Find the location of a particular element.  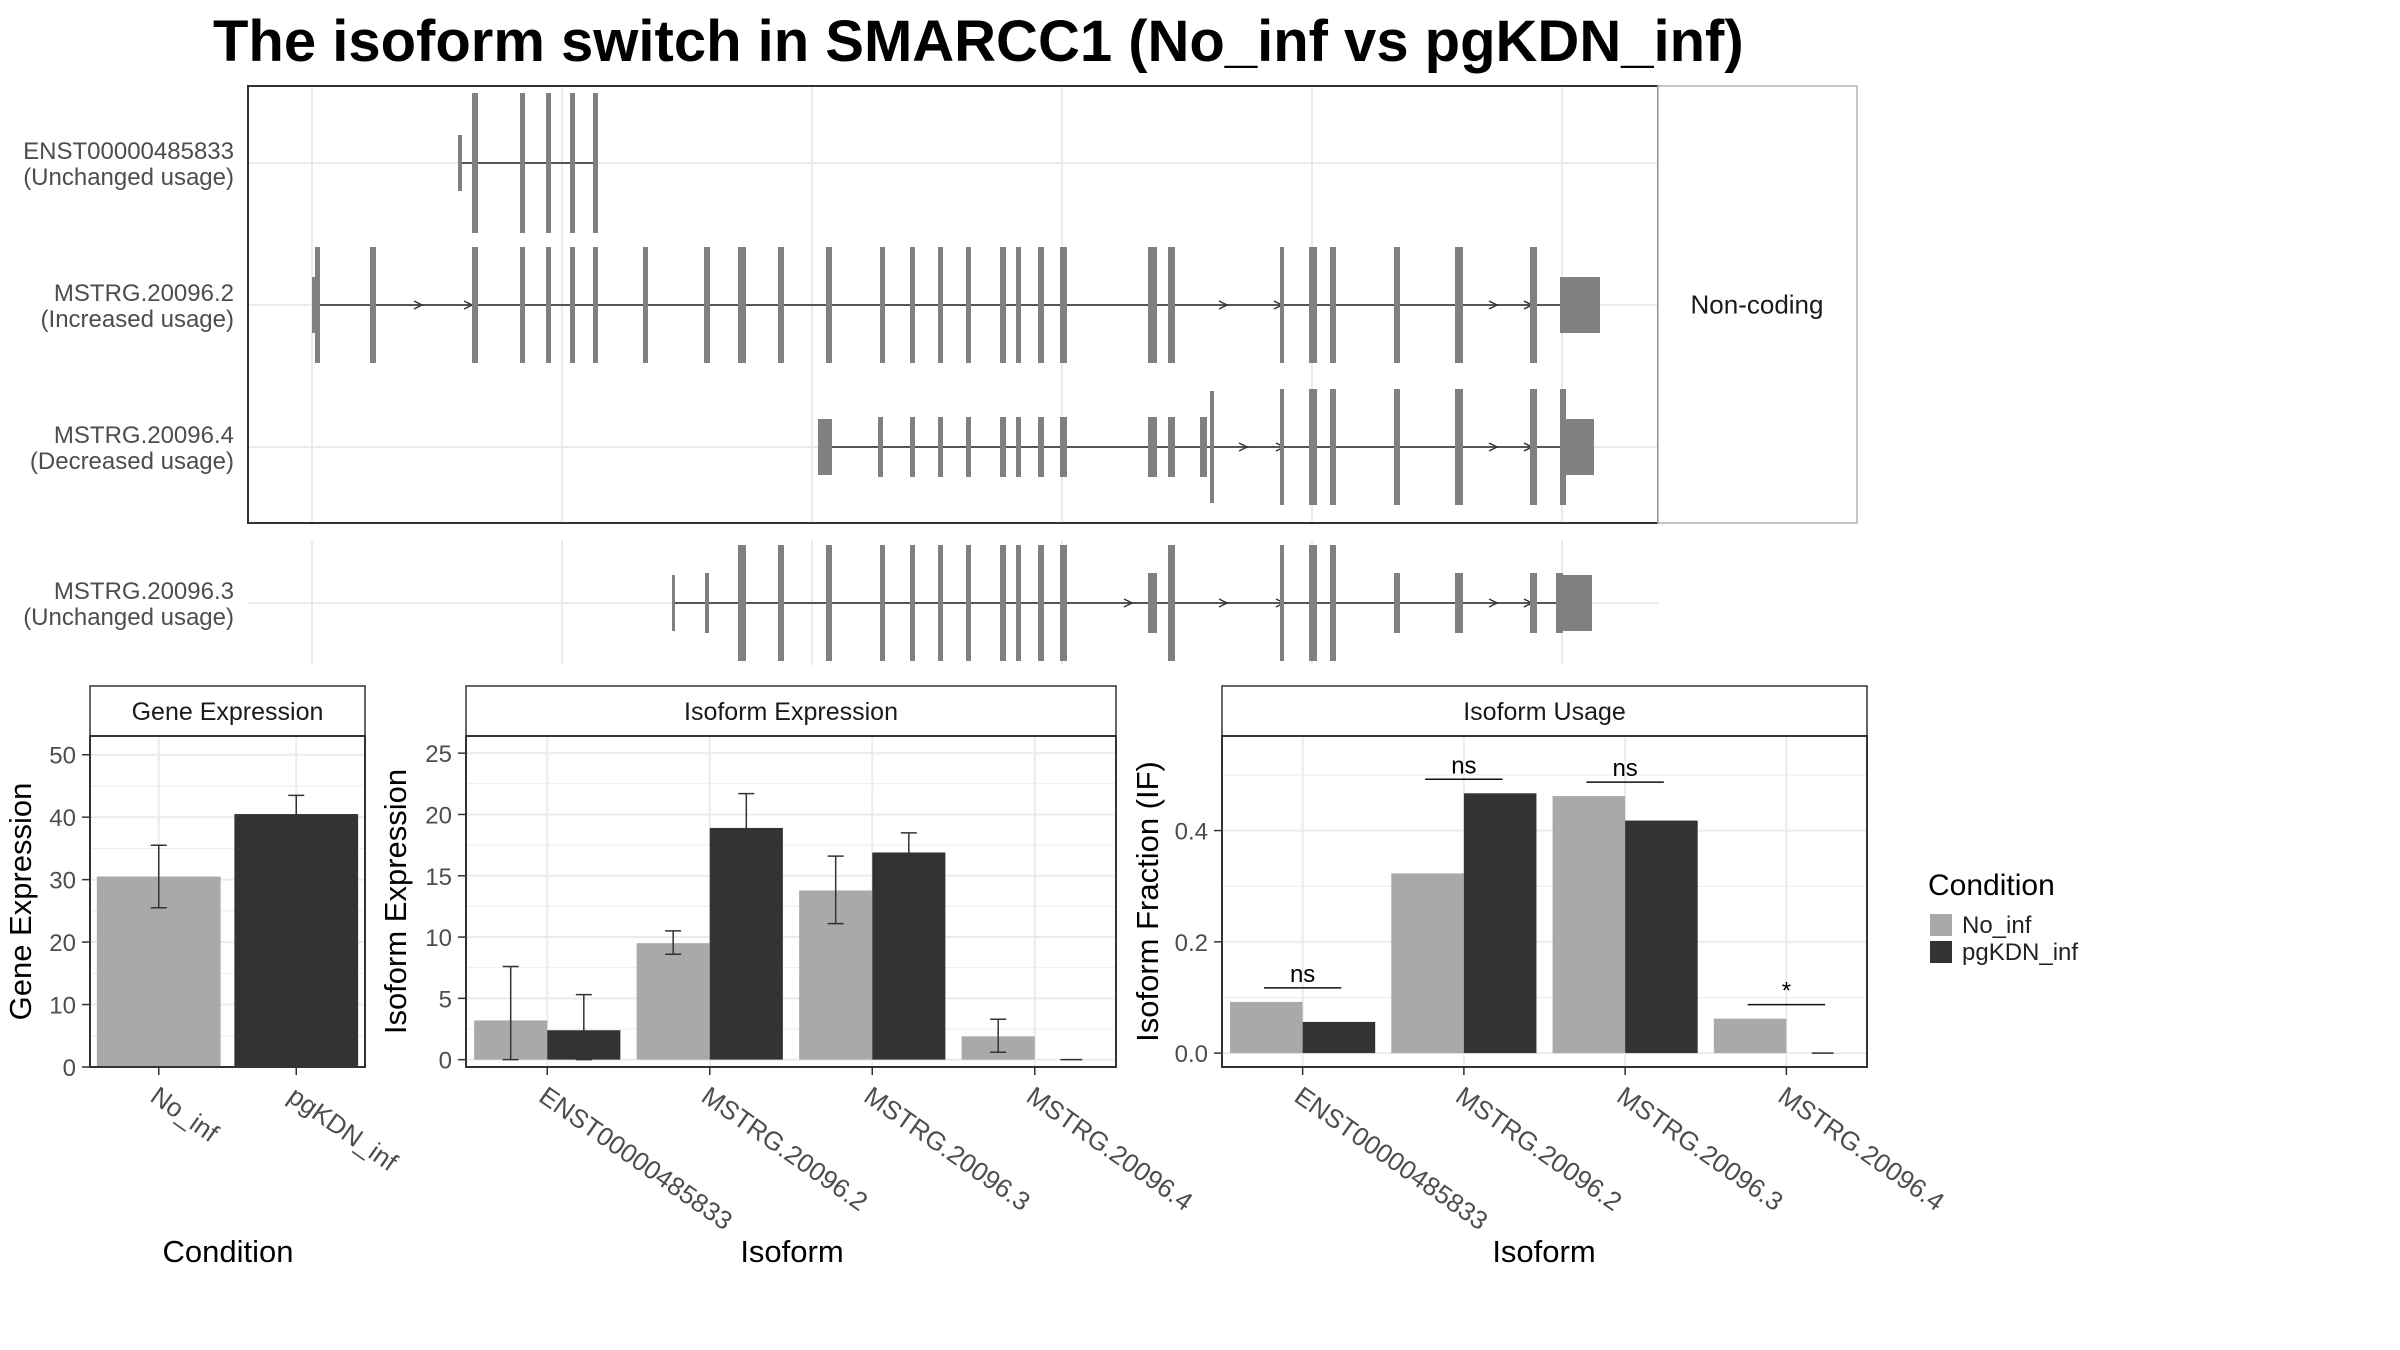

y-axis-label: Gene Expression is located at coordinates (20, 902).